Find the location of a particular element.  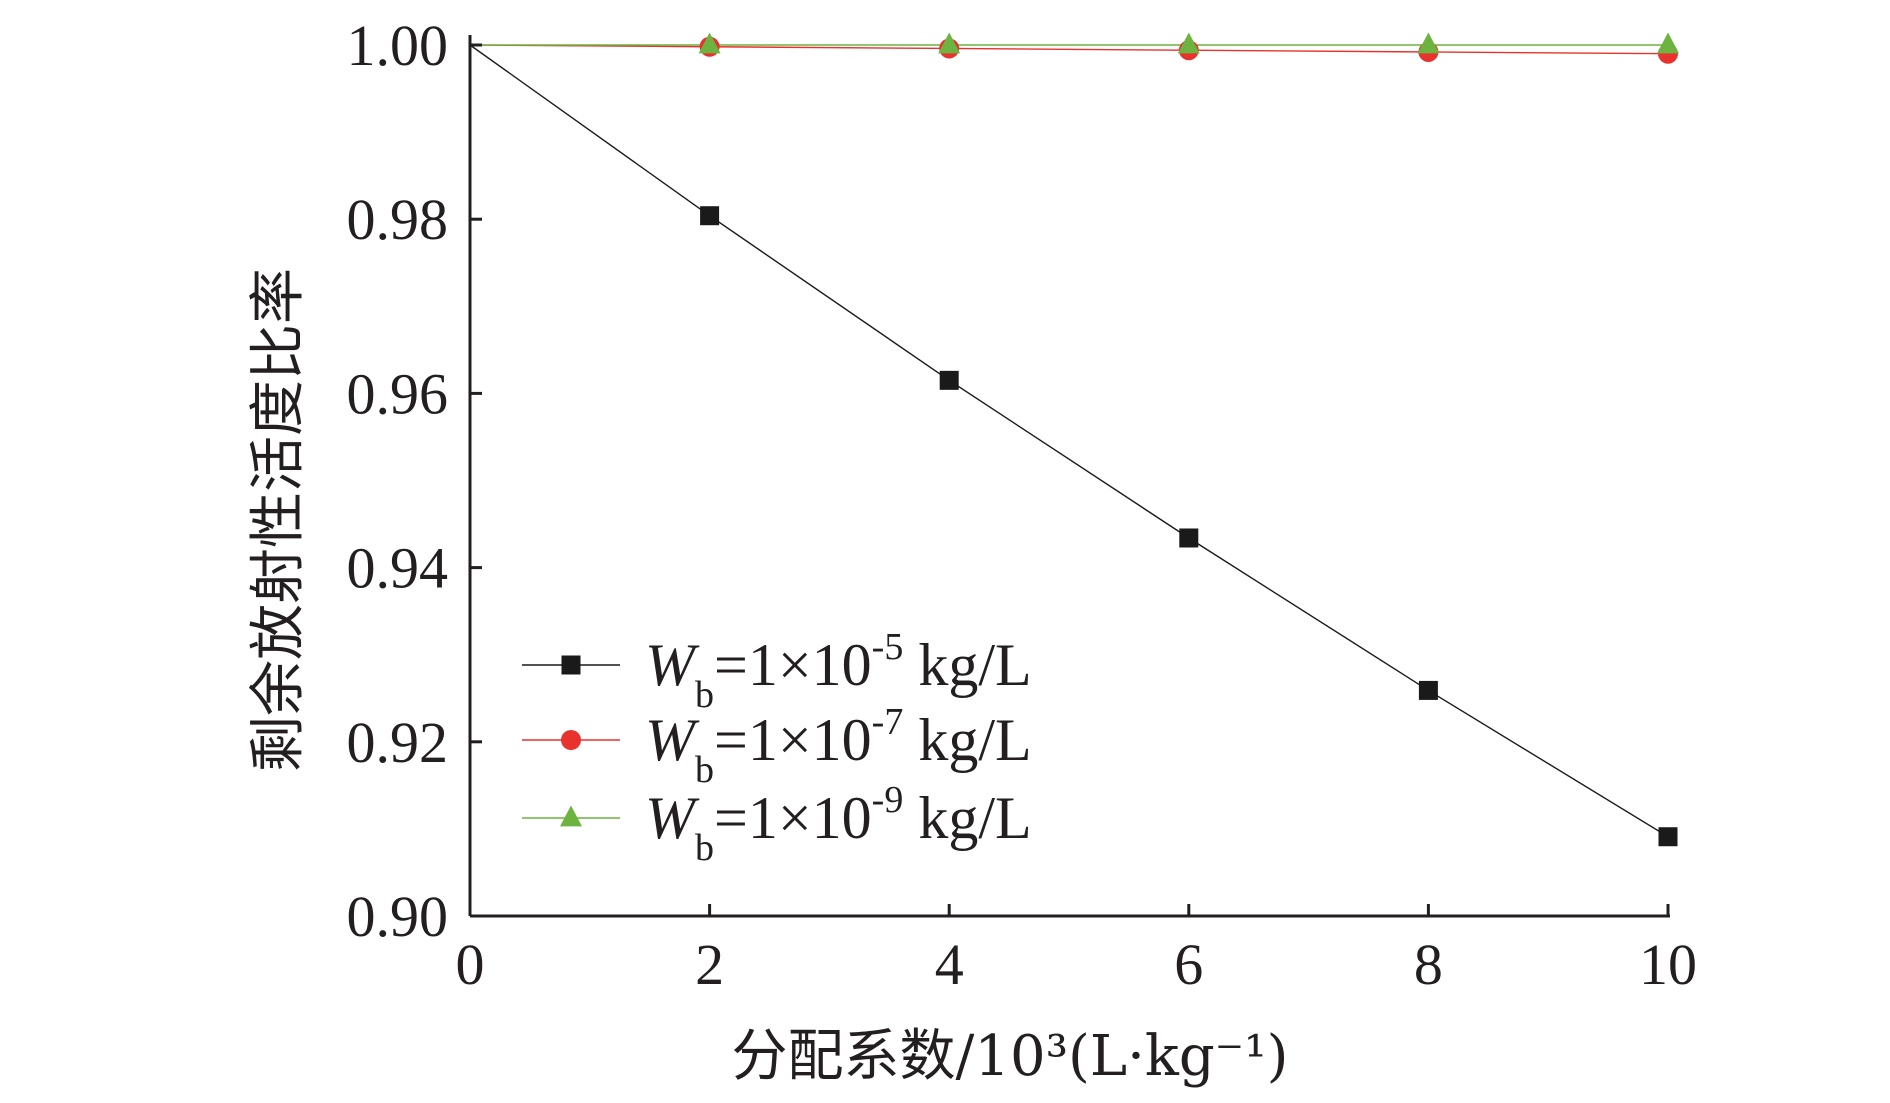

x-tick-label: 0 is located at coordinates (470, 964).